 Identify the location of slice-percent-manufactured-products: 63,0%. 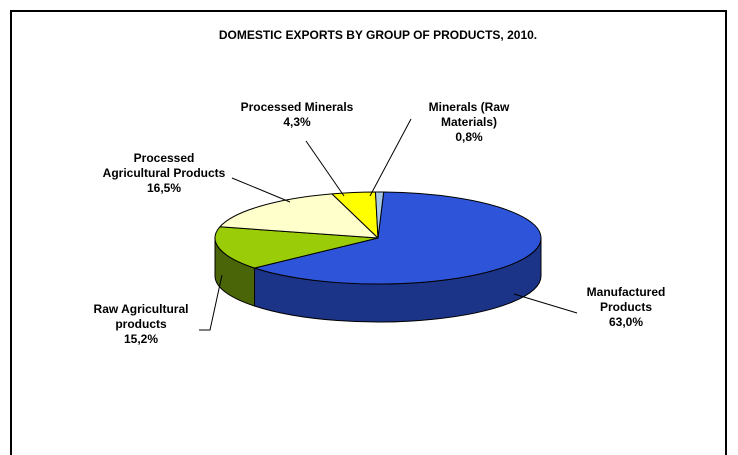
(626, 322).